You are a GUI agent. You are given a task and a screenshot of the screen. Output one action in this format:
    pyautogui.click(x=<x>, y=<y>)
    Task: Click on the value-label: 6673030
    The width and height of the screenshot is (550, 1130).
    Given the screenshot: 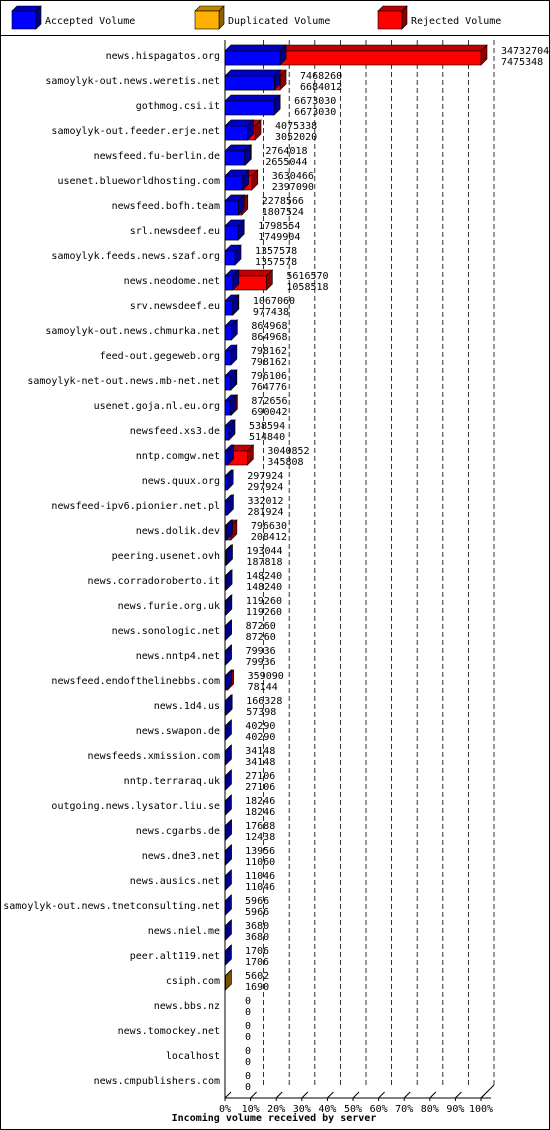 What is the action you would take?
    pyautogui.click(x=315, y=112)
    